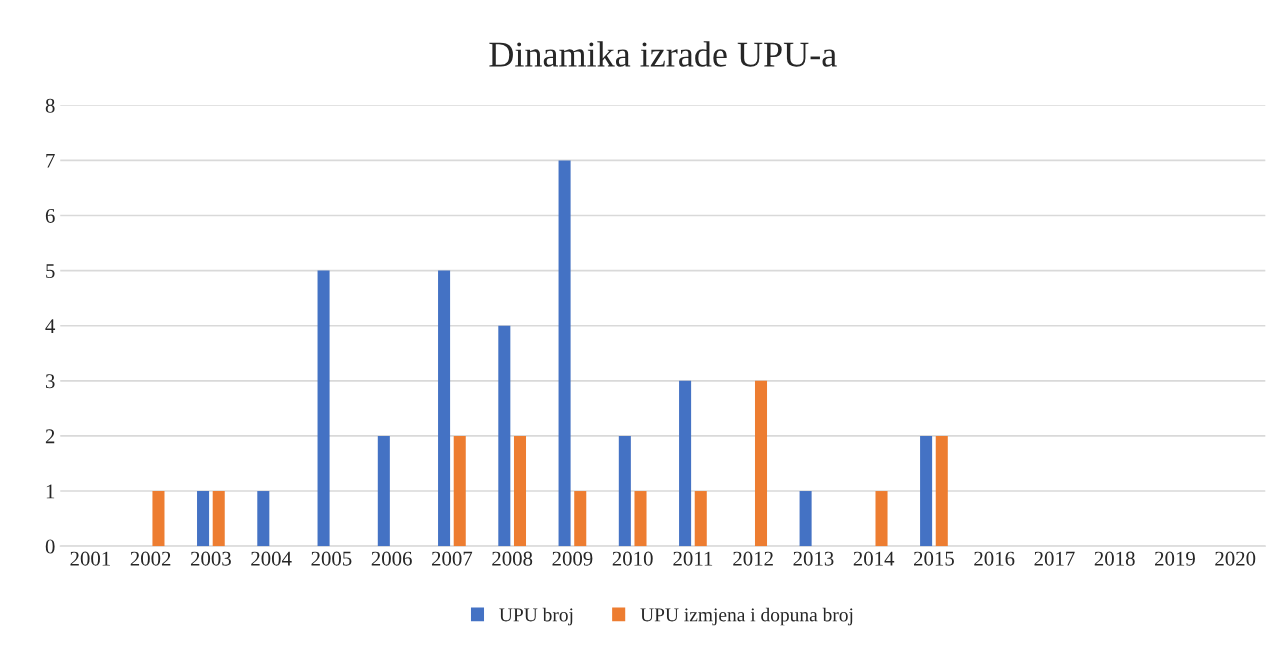 The image size is (1282, 658). Describe the element at coordinates (1235, 558) in the screenshot. I see `x-tick-label: 2020` at that location.